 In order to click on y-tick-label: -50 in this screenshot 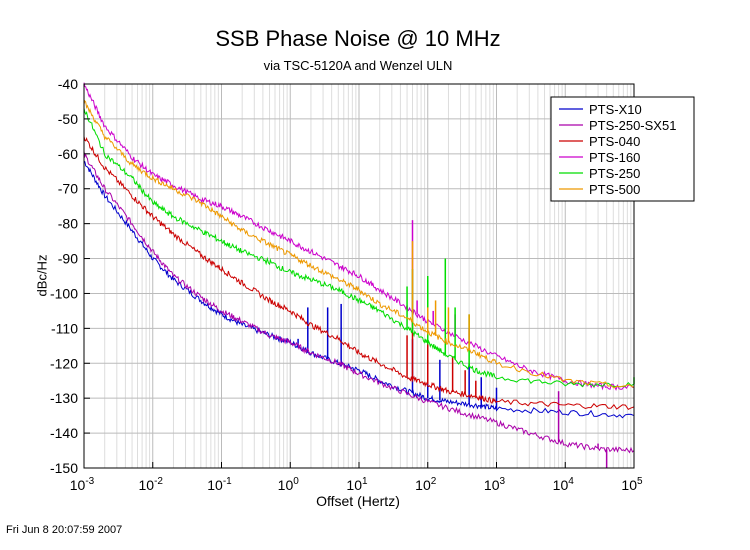, I will do `click(68, 119)`.